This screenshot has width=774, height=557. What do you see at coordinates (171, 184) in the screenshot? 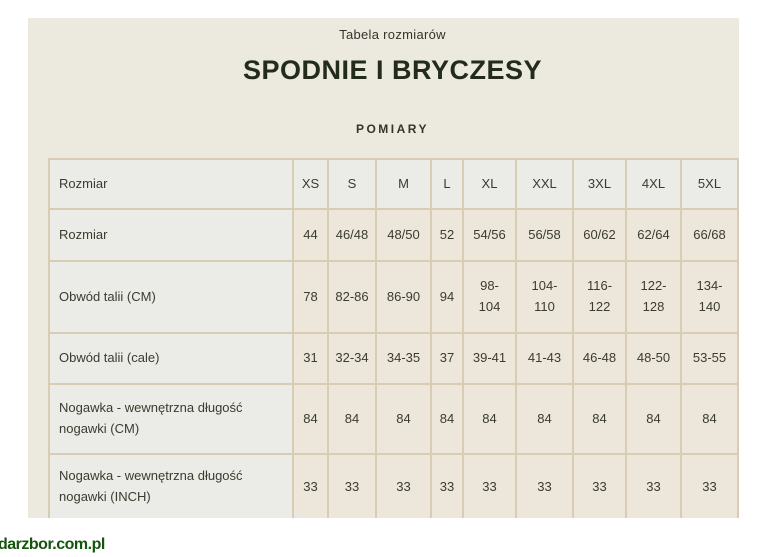
I see `corner-header-cell: Rozmiar` at bounding box center [171, 184].